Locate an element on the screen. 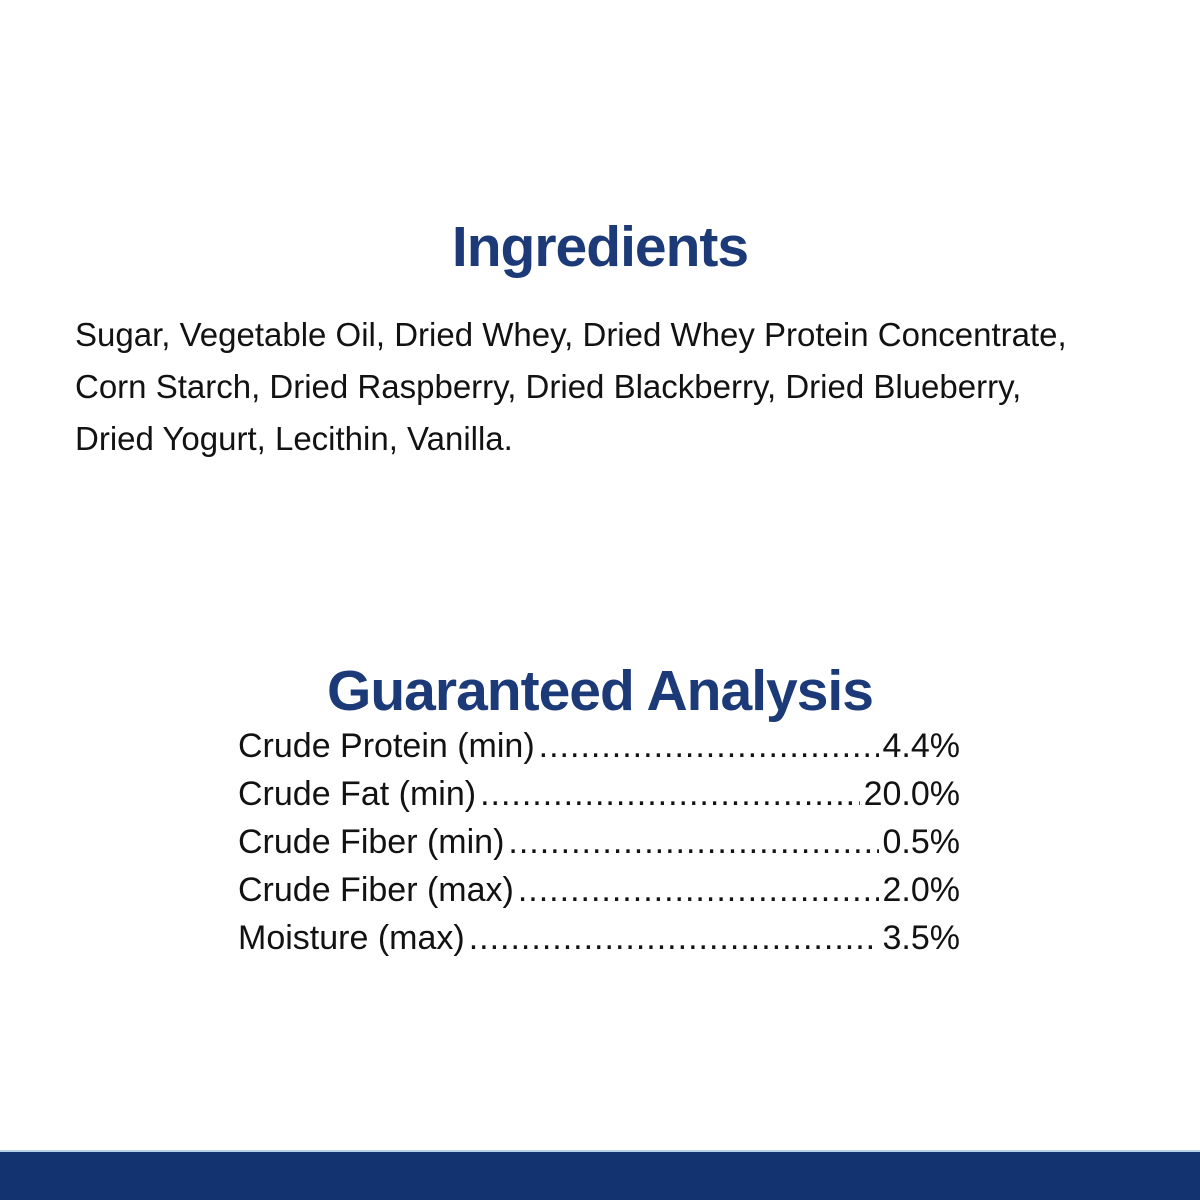  ingredients-title: Ingredients is located at coordinates (600, 247).